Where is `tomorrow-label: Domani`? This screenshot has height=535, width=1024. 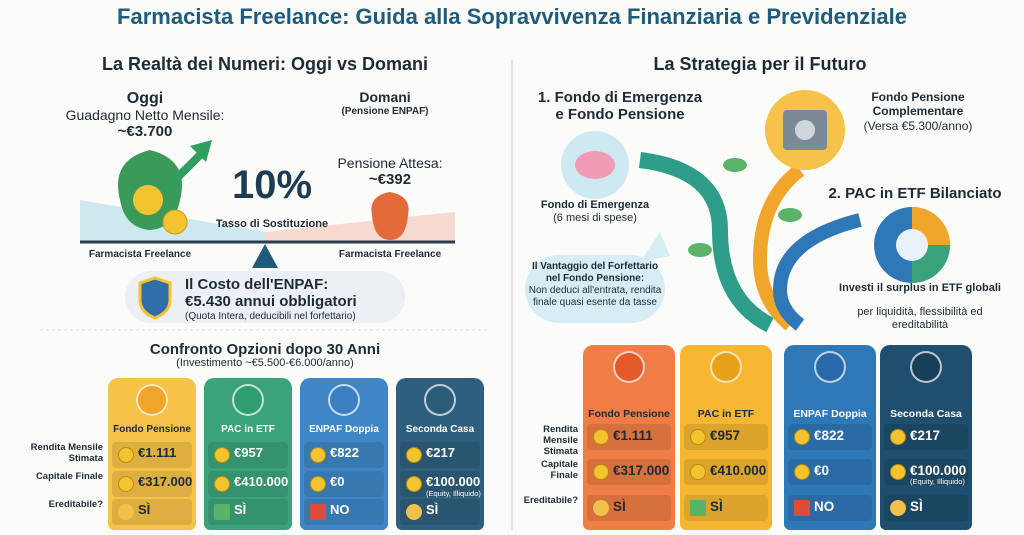
tomorrow-label: Domani is located at coordinates (385, 97).